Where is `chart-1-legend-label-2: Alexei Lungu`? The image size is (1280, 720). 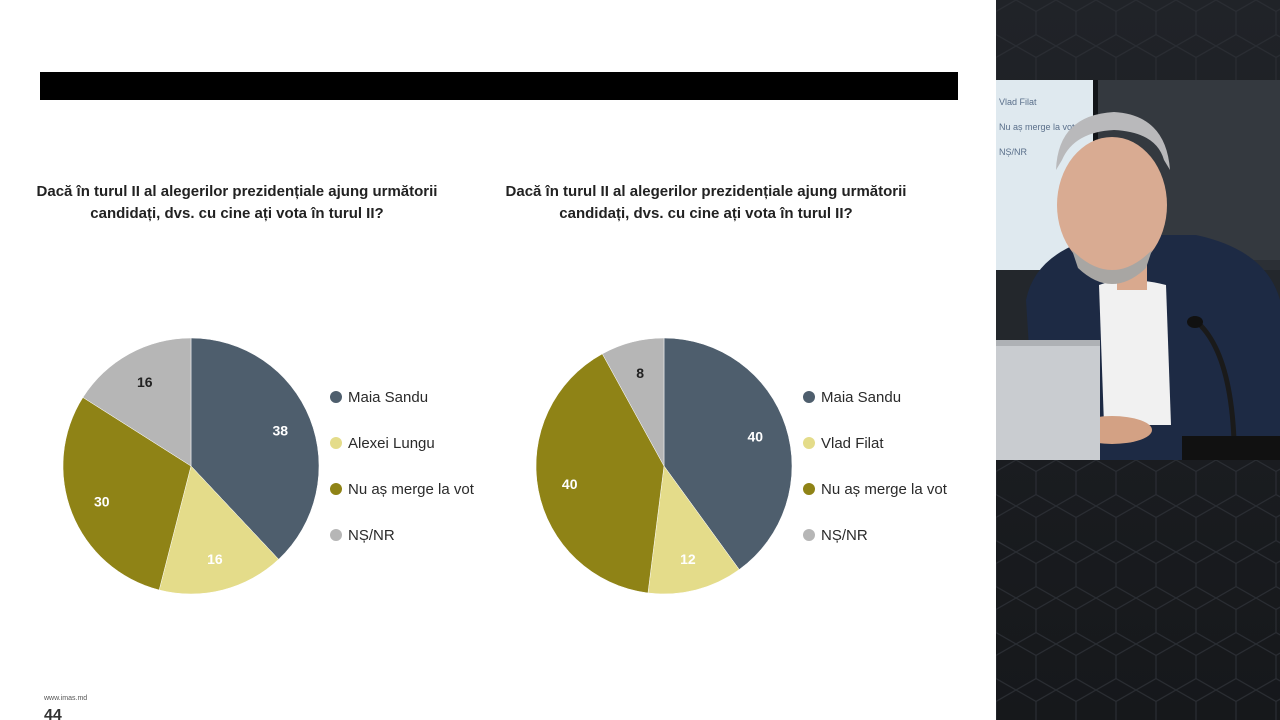 chart-1-legend-label-2: Alexei Lungu is located at coordinates (391, 443).